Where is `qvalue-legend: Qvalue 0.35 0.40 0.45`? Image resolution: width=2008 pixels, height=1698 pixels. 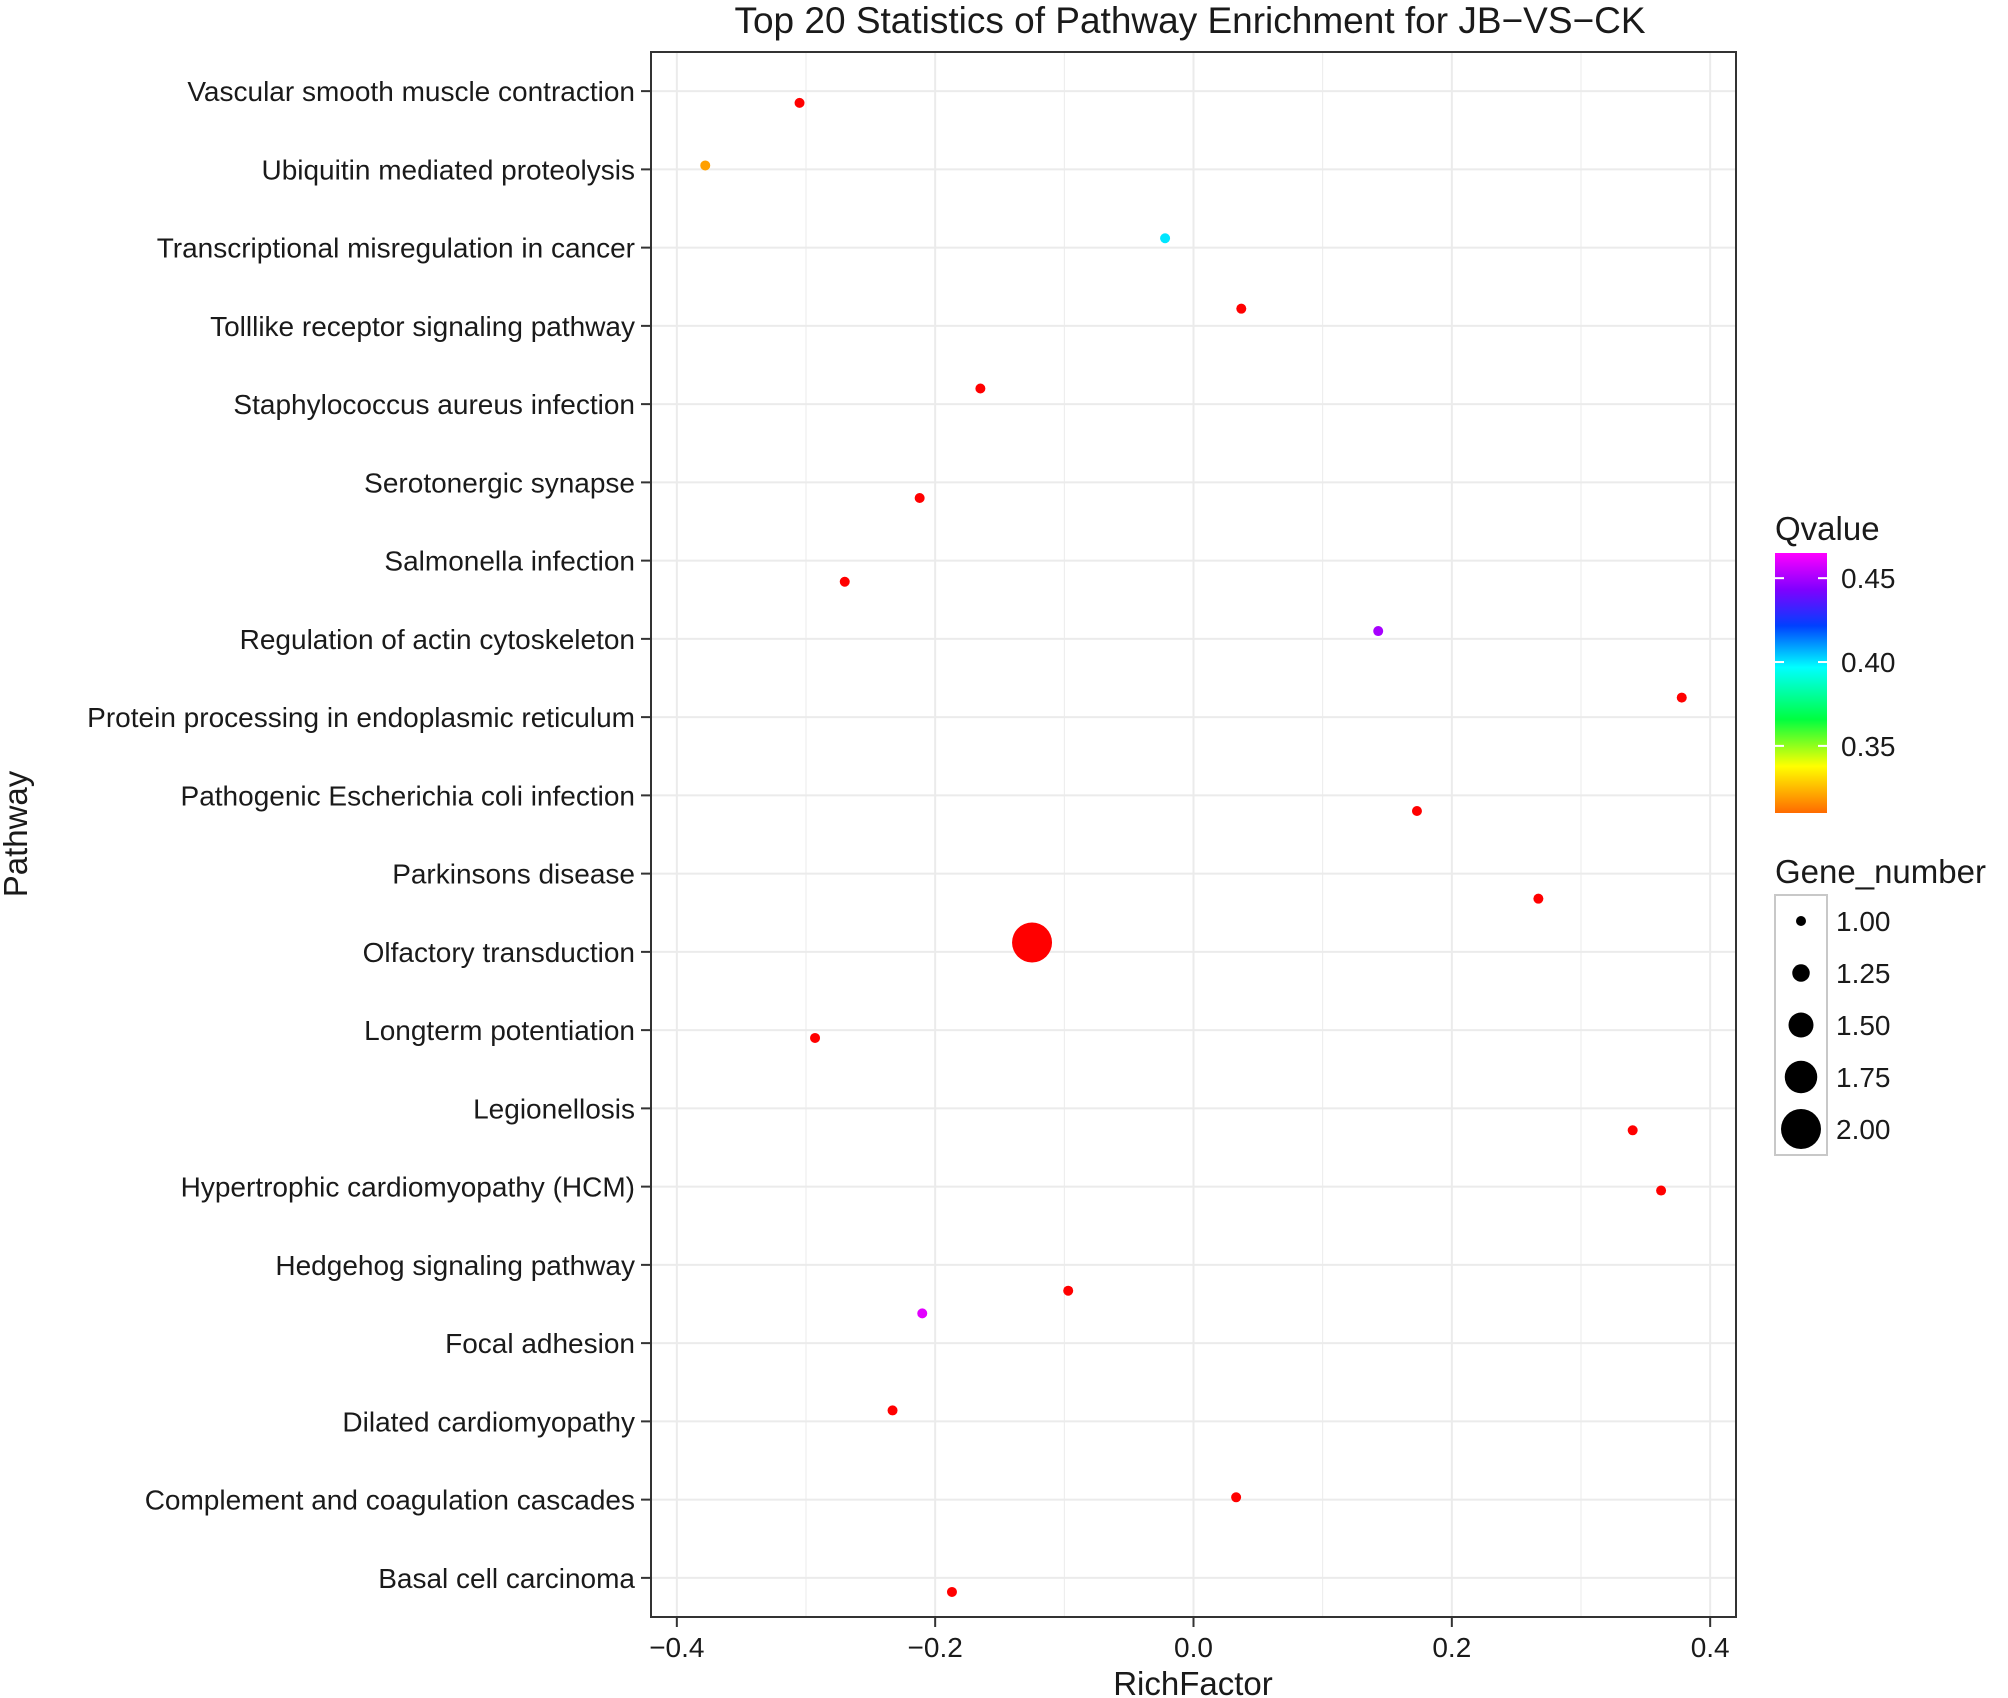
qvalue-legend: Qvalue 0.35 0.40 0.45 is located at coordinates (1835, 661).